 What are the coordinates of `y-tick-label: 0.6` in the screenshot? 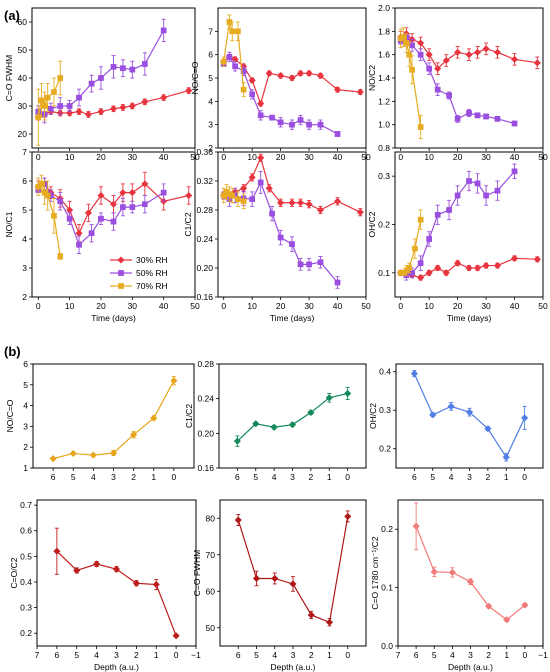 It's located at (26, 531).